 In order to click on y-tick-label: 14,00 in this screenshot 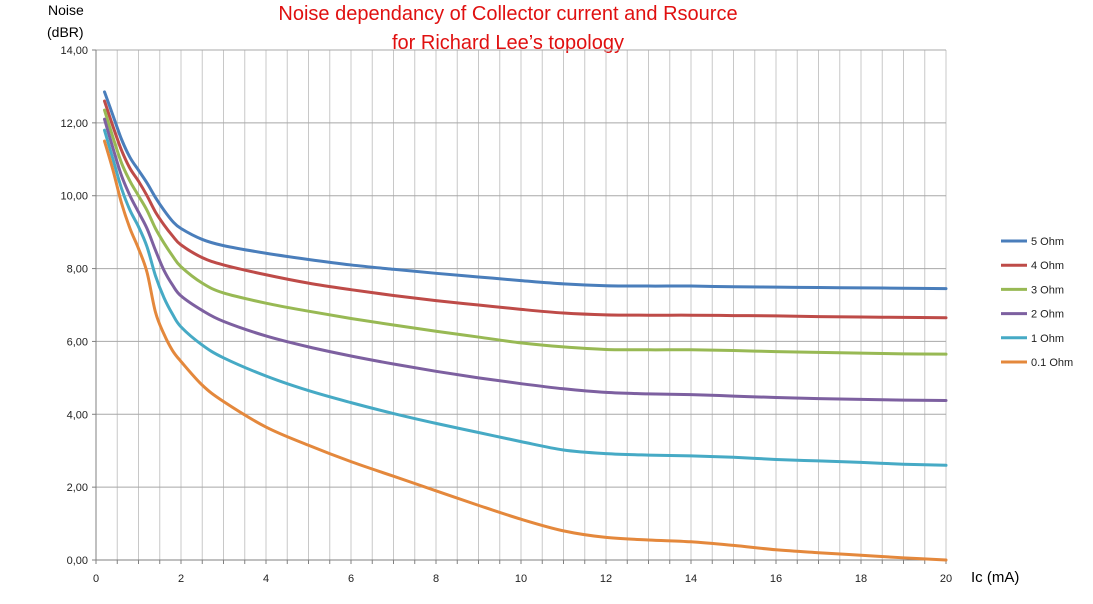, I will do `click(74, 51)`.